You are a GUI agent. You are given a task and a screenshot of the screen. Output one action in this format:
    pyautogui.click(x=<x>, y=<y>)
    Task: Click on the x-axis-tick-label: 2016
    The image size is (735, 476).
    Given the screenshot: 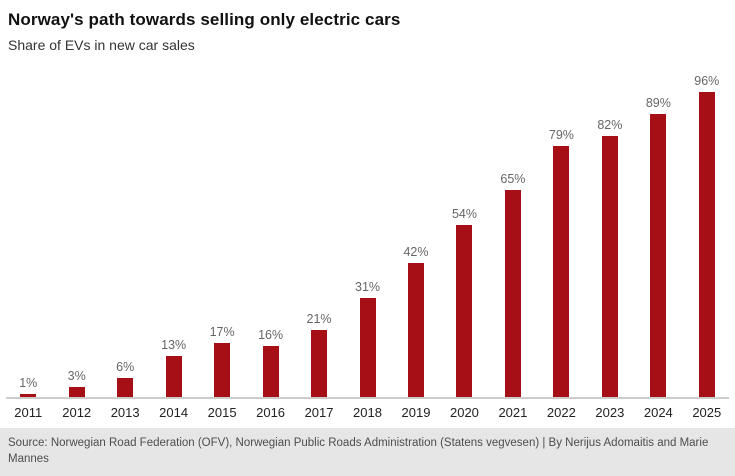 What is the action you would take?
    pyautogui.click(x=271, y=412)
    